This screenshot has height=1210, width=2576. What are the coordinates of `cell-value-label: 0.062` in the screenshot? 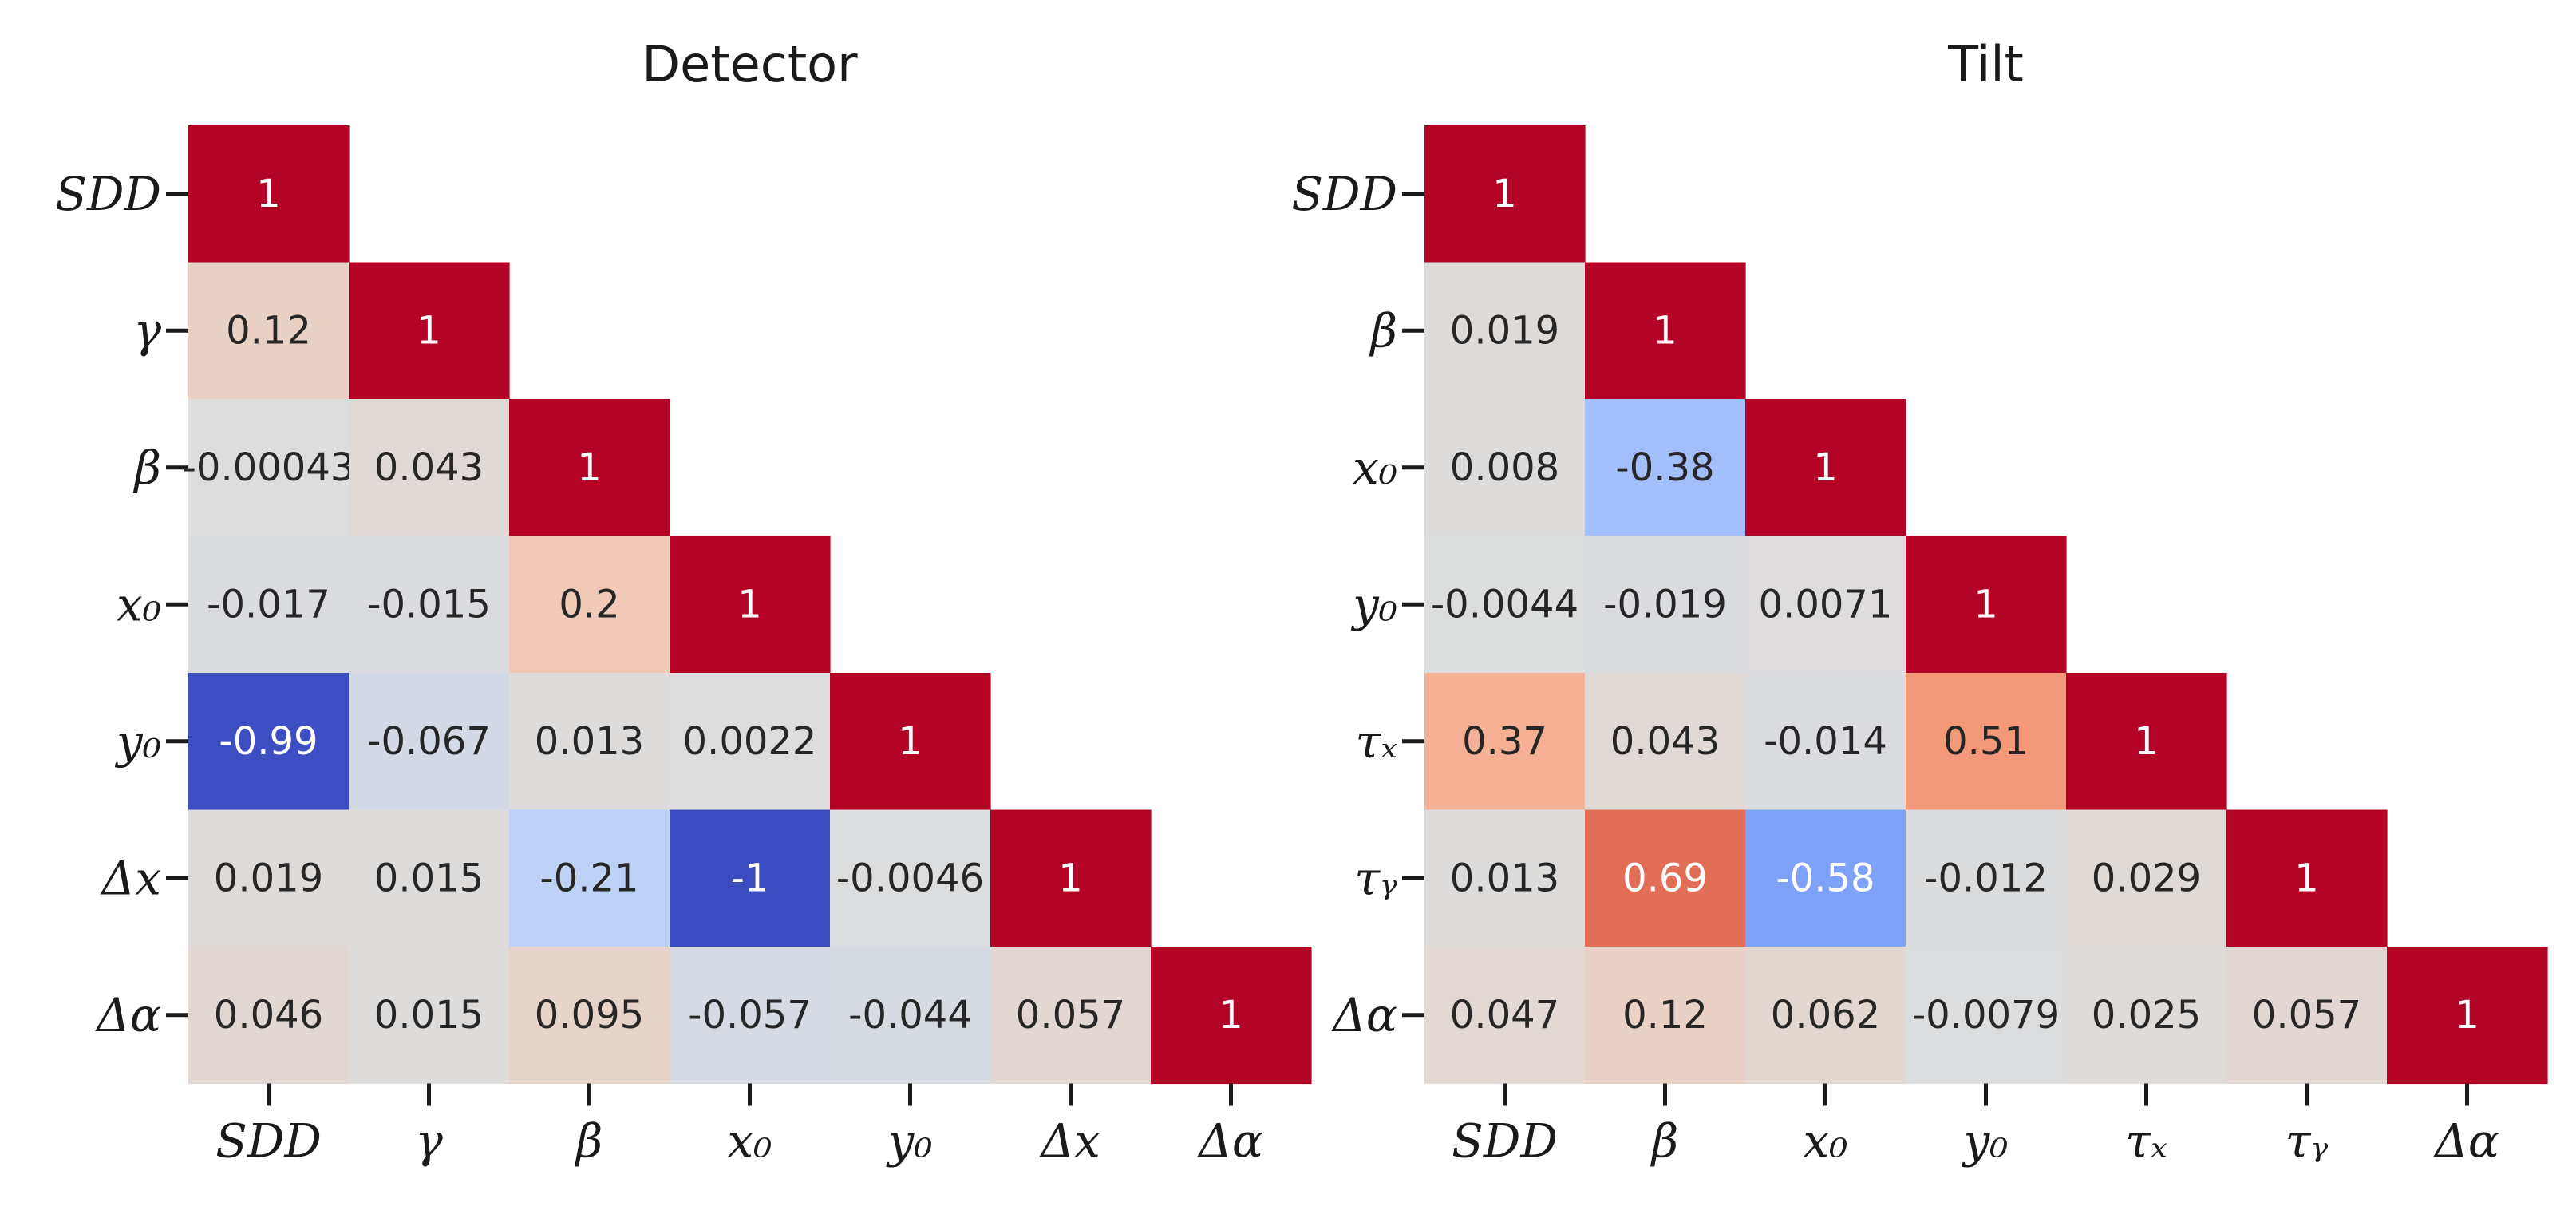 It's located at (1825, 1015).